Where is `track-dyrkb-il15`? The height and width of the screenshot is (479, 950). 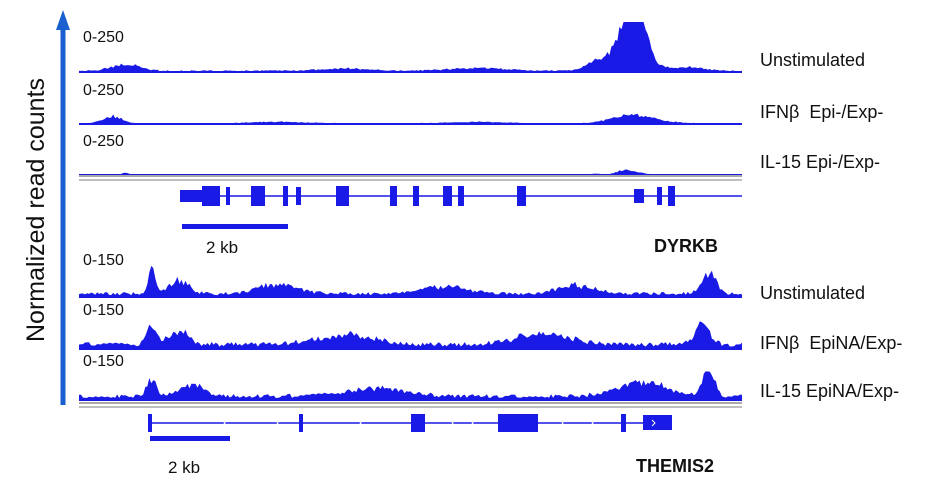
track-dyrkb-il15 is located at coordinates (410, 172).